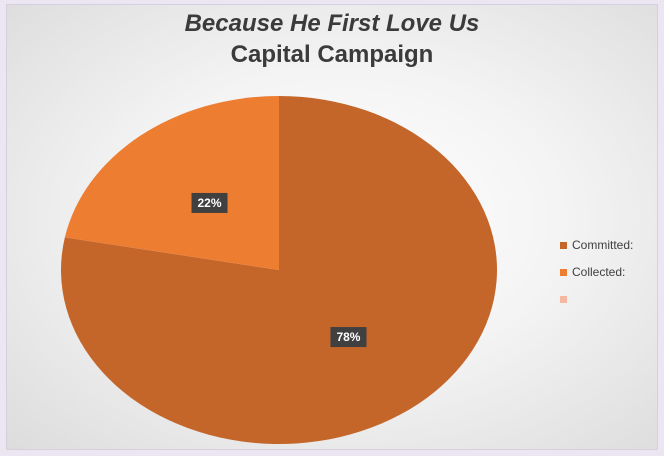 This screenshot has width=664, height=456. I want to click on legend-item-third, so click(596, 299).